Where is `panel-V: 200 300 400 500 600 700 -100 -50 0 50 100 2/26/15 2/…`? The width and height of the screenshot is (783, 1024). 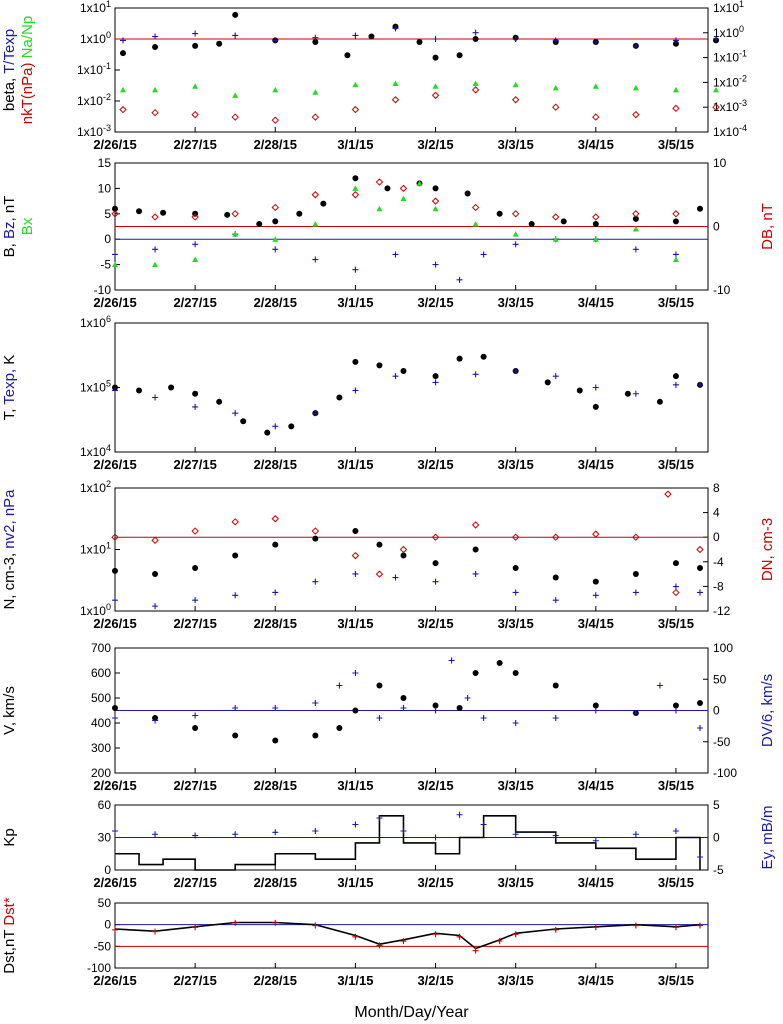
panel-V: 200 300 400 500 600 700 -100 -50 0 50 100 2/26/15 2/… is located at coordinates (388, 717).